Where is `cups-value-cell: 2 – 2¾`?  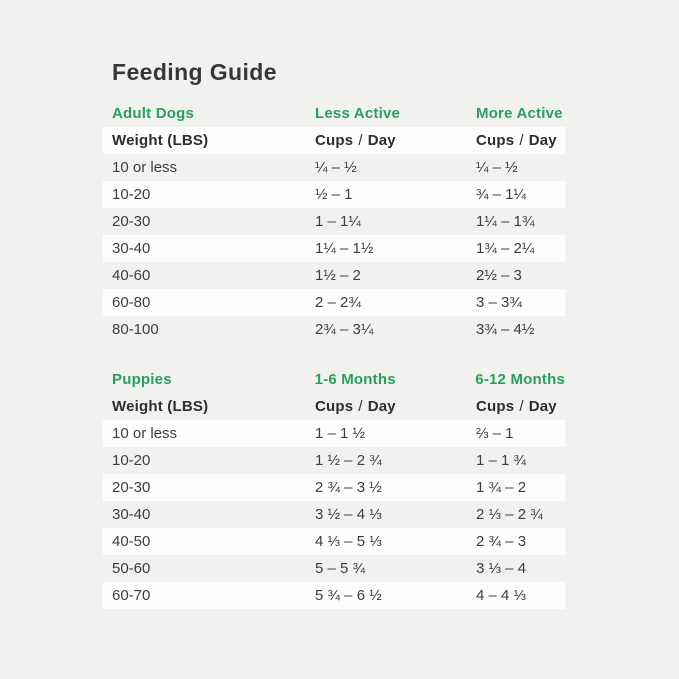
cups-value-cell: 2 – 2¾ is located at coordinates (338, 302).